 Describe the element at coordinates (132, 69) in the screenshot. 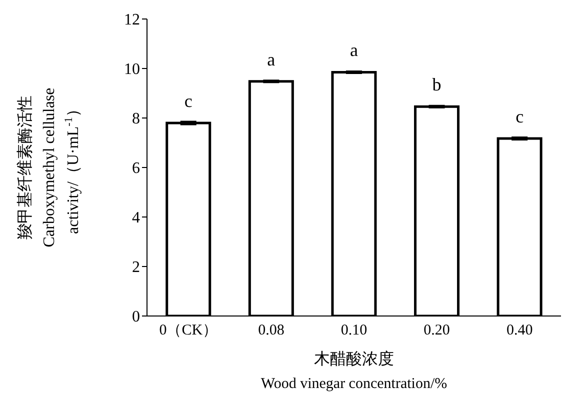

I see `y-tick-label: 10` at that location.